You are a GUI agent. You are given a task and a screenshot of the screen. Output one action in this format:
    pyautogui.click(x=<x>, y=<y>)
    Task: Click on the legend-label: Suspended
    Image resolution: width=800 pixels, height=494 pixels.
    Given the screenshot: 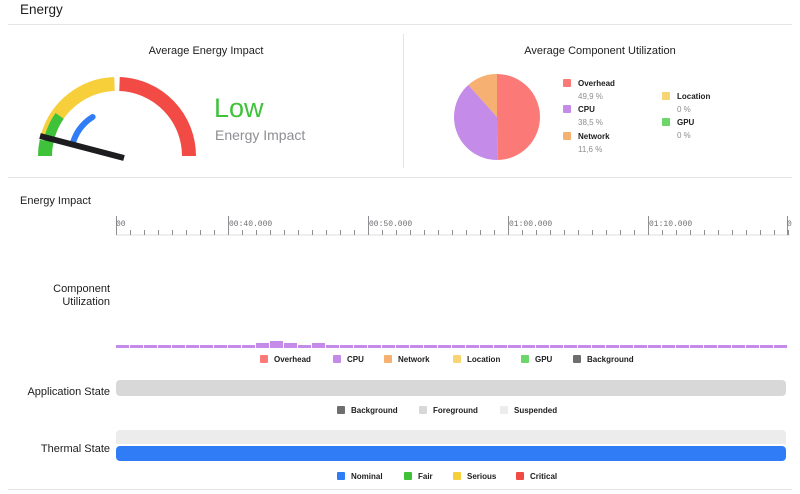 What is the action you would take?
    pyautogui.click(x=536, y=410)
    